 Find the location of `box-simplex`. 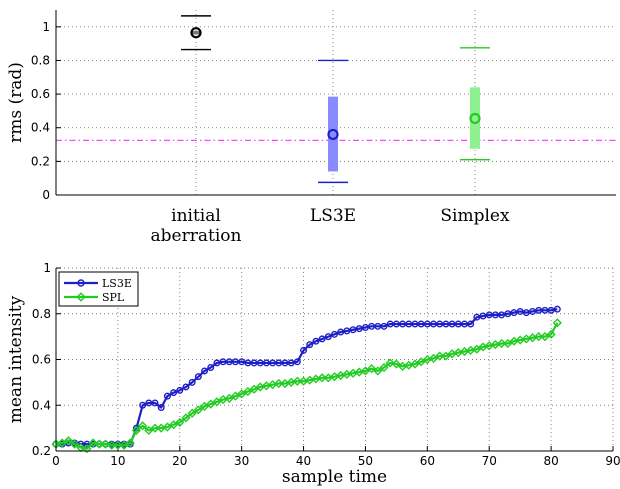

box-simplex is located at coordinates (475, 104).